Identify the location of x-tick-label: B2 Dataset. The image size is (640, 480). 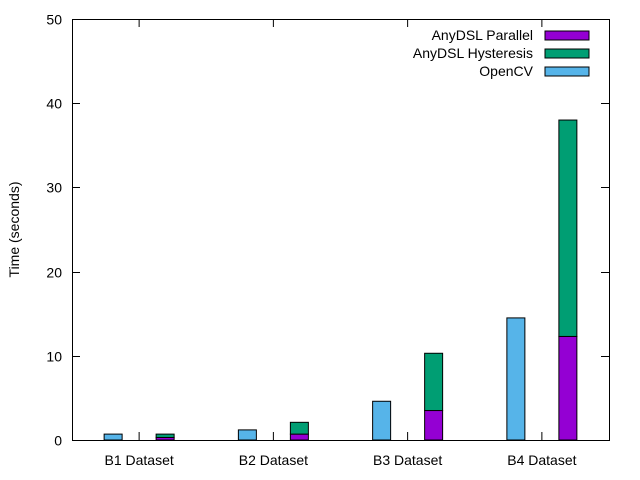
(273, 460).